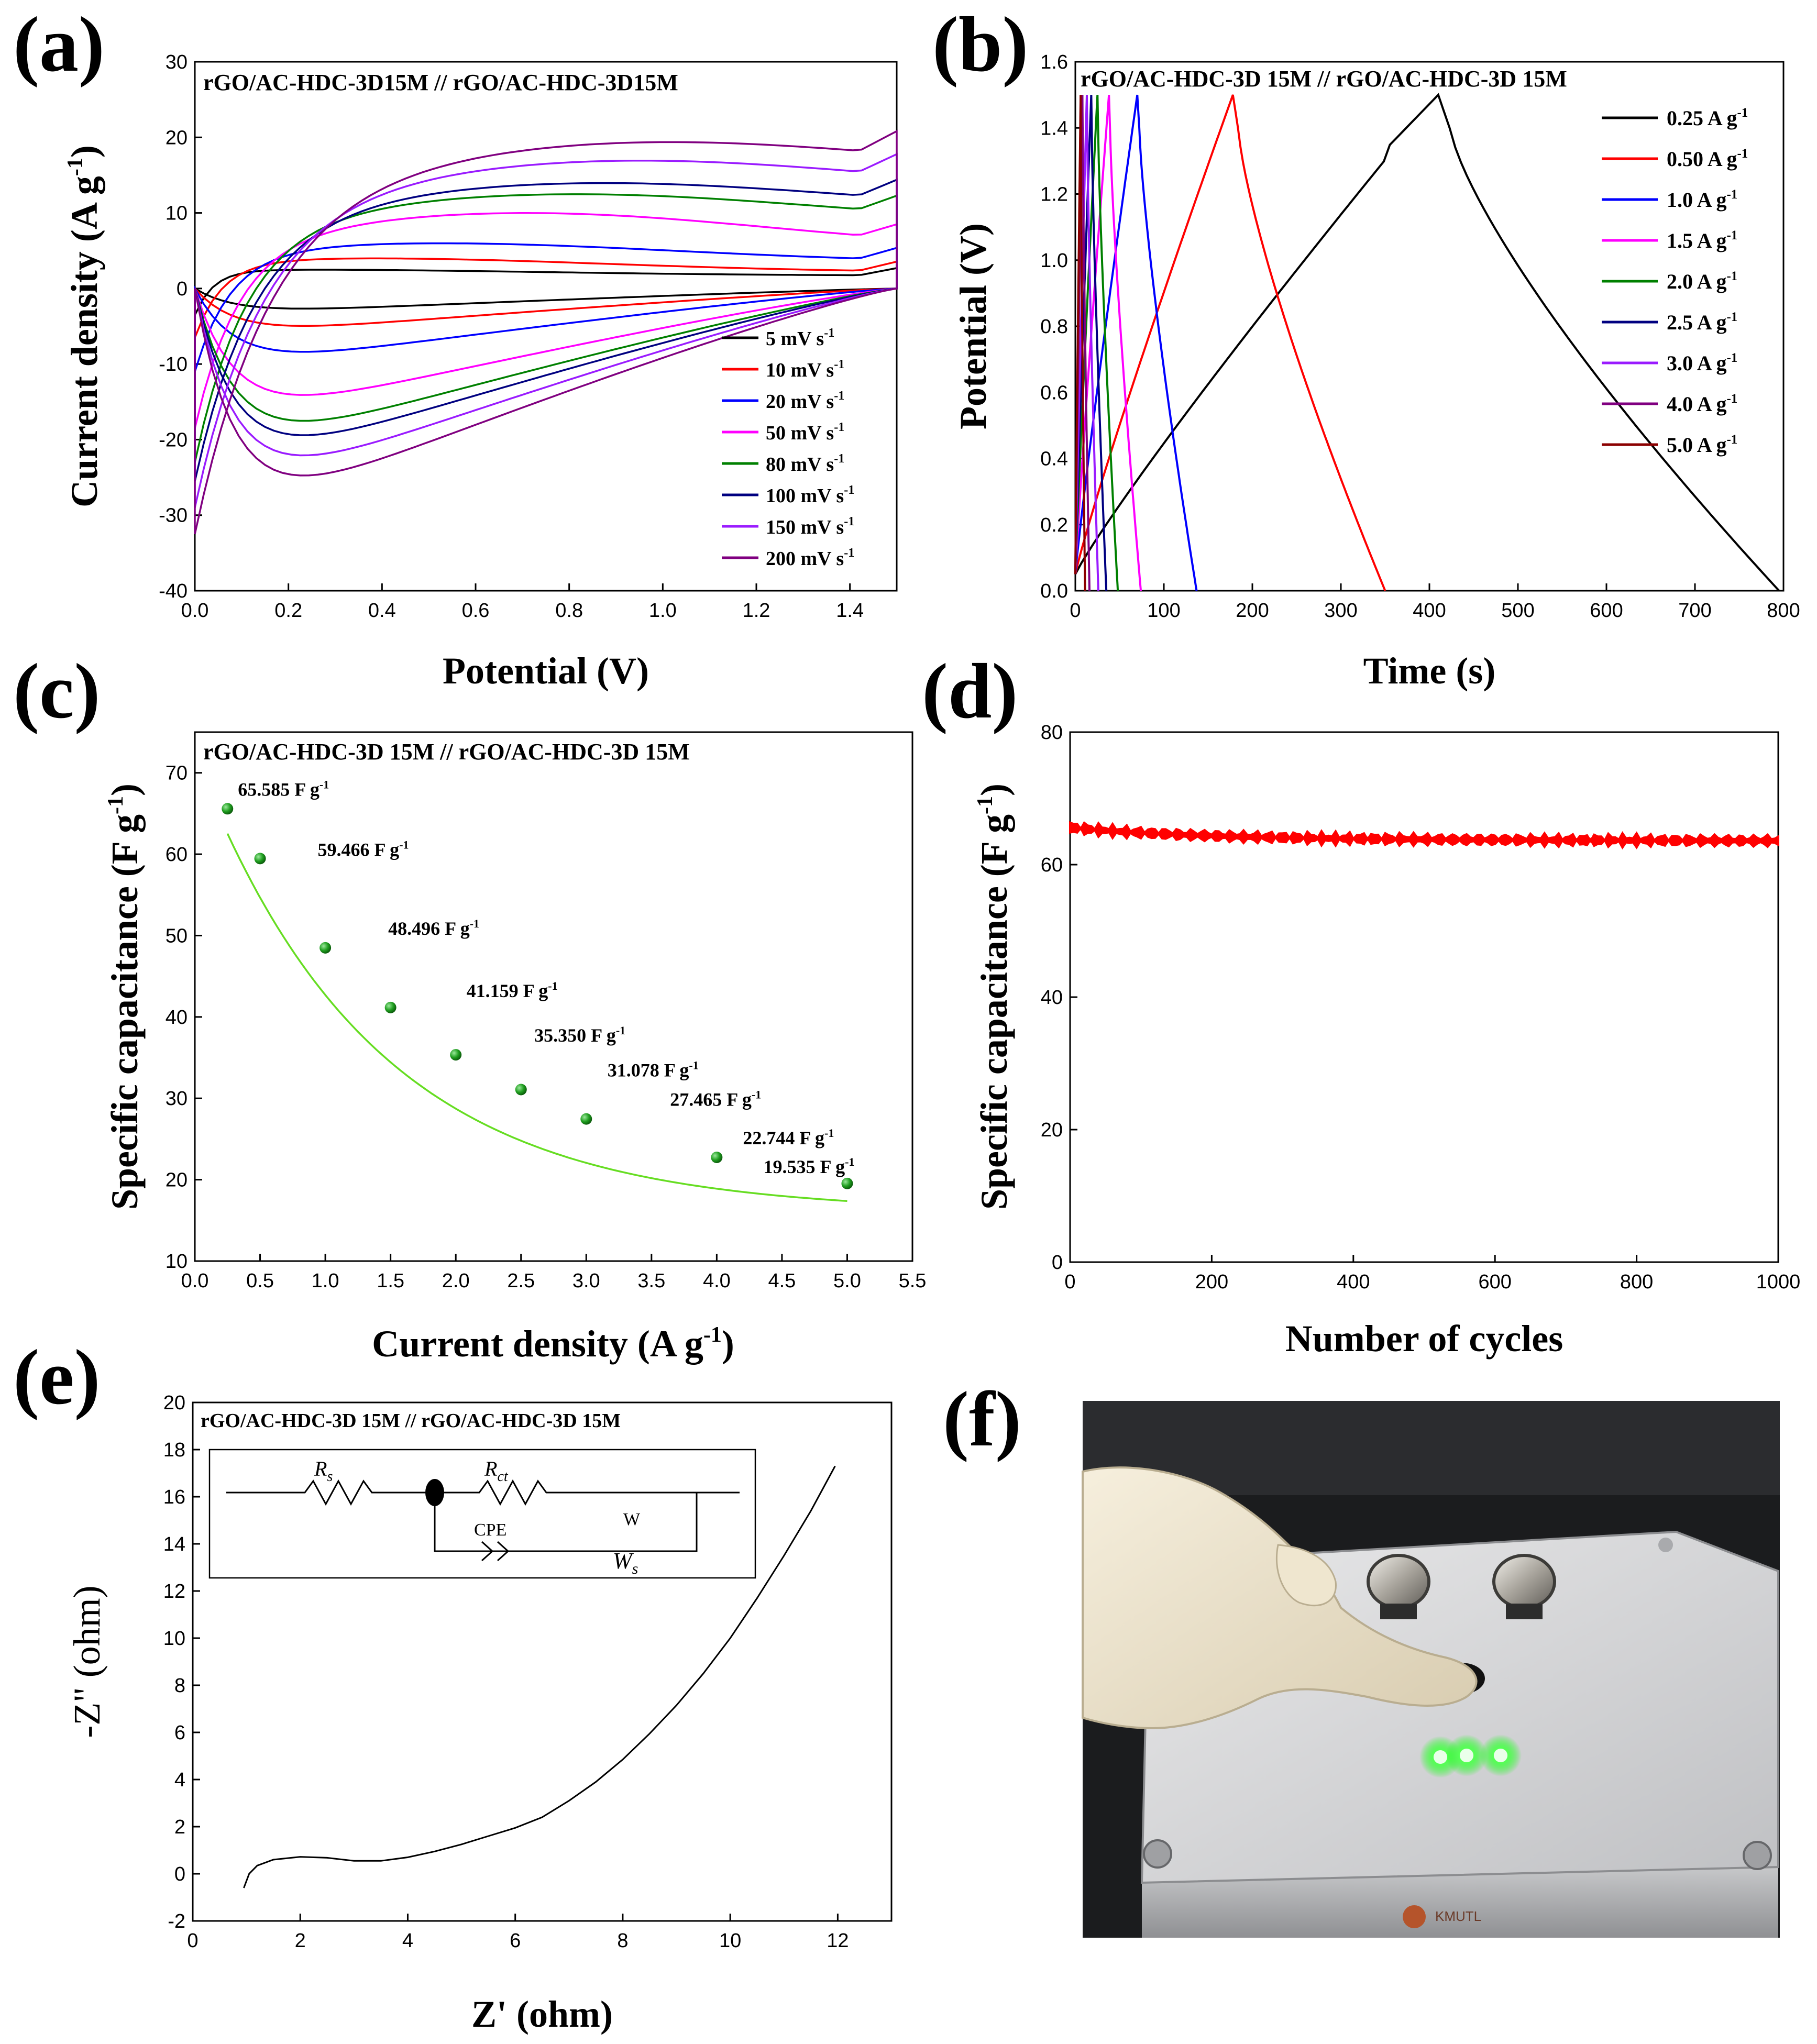  I want to click on panel-c-xtick-label: 1.0, so click(325, 1281).